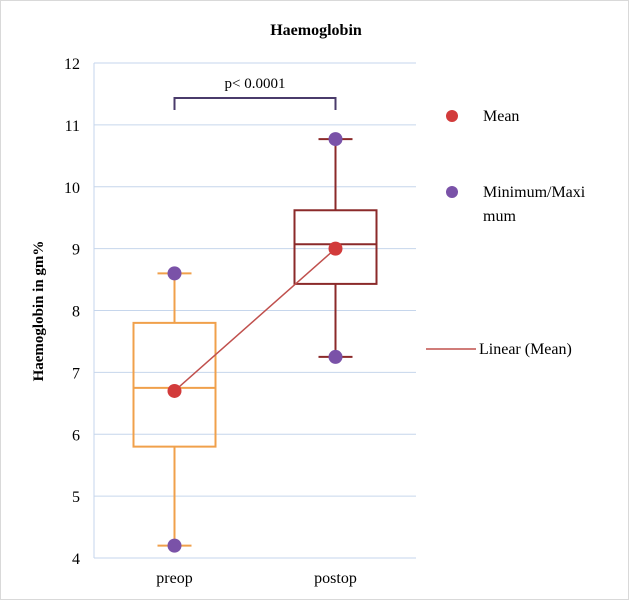 This screenshot has height=601, width=629. Describe the element at coordinates (72, 188) in the screenshot. I see `y-tick-10: 10` at that location.